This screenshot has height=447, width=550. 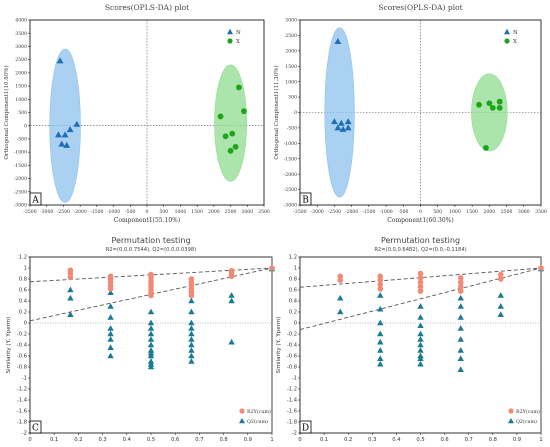 I want to click on y-tick-label: 2500, so click(x=21, y=60).